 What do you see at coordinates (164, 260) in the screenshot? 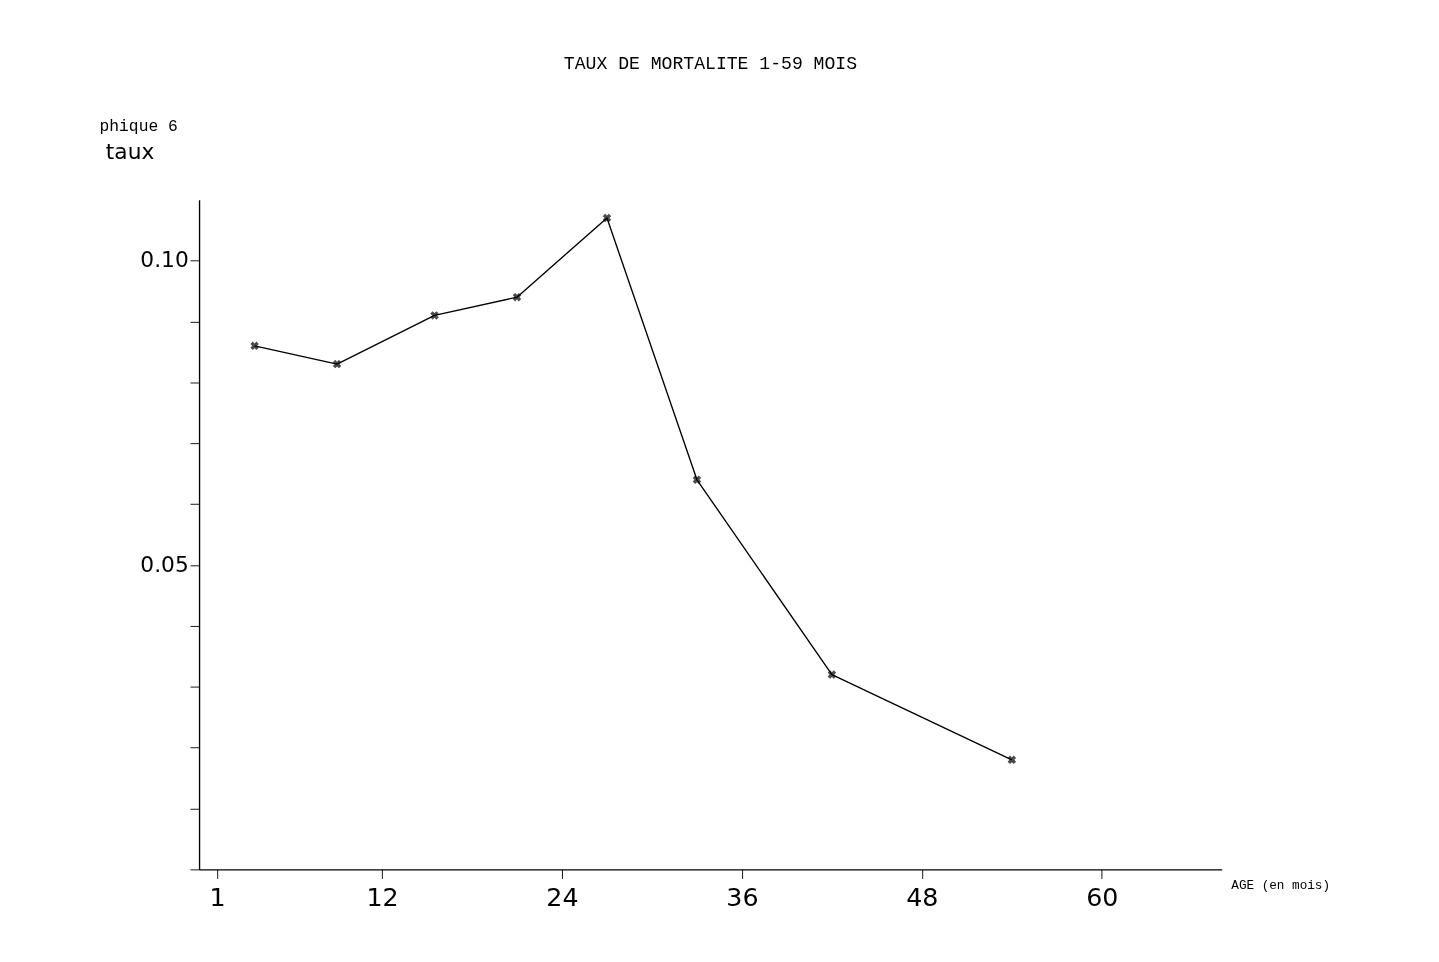
I see `y-tick-label: 0.10` at bounding box center [164, 260].